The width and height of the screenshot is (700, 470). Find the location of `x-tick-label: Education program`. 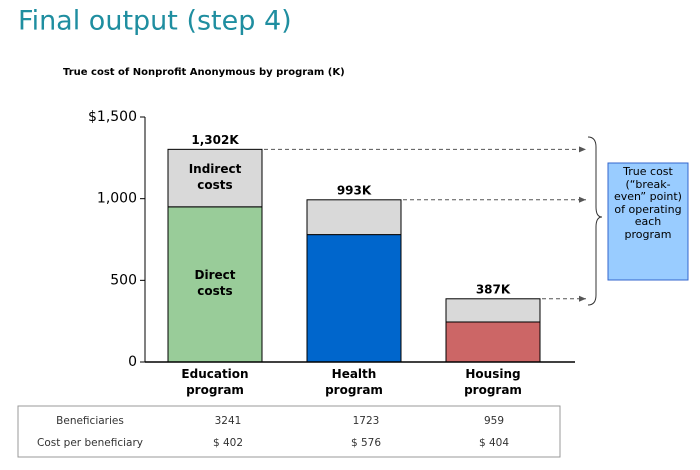

x-tick-label: Education program is located at coordinates (215, 382).